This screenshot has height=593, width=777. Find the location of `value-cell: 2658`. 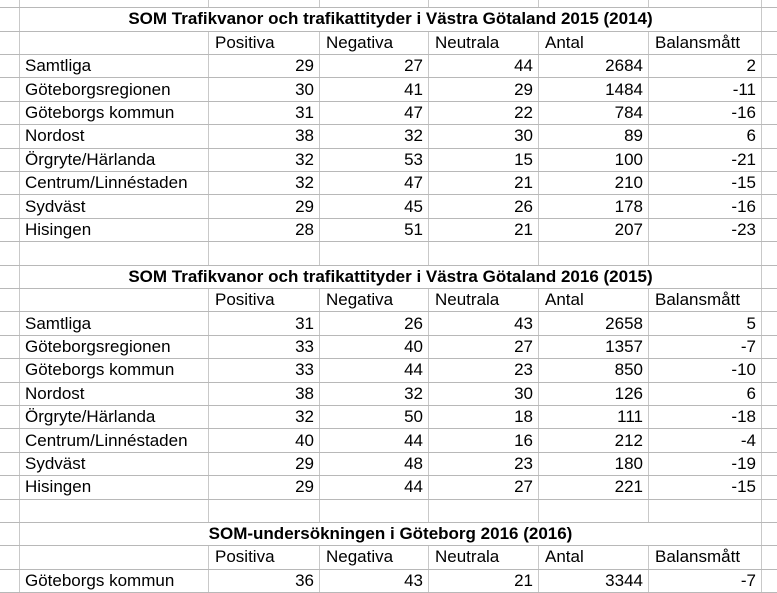

value-cell: 2658 is located at coordinates (594, 323).